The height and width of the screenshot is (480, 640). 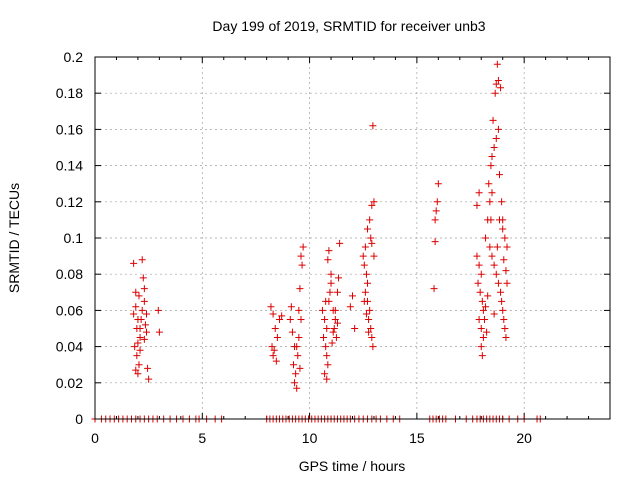 I want to click on x-tick-label: 10, so click(x=310, y=438).